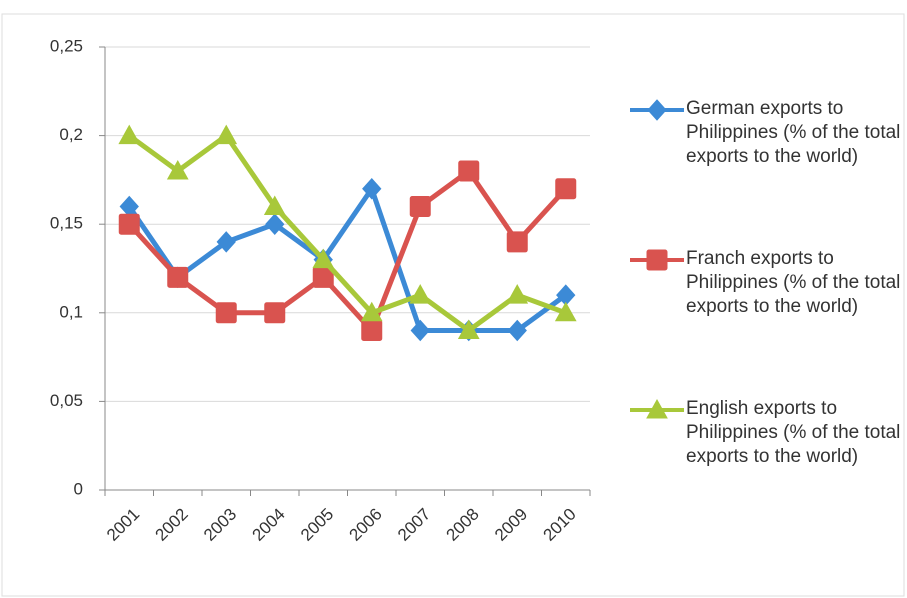 Image resolution: width=907 pixels, height=598 pixels. What do you see at coordinates (172, 525) in the screenshot?
I see `x-tick-label: 2002` at bounding box center [172, 525].